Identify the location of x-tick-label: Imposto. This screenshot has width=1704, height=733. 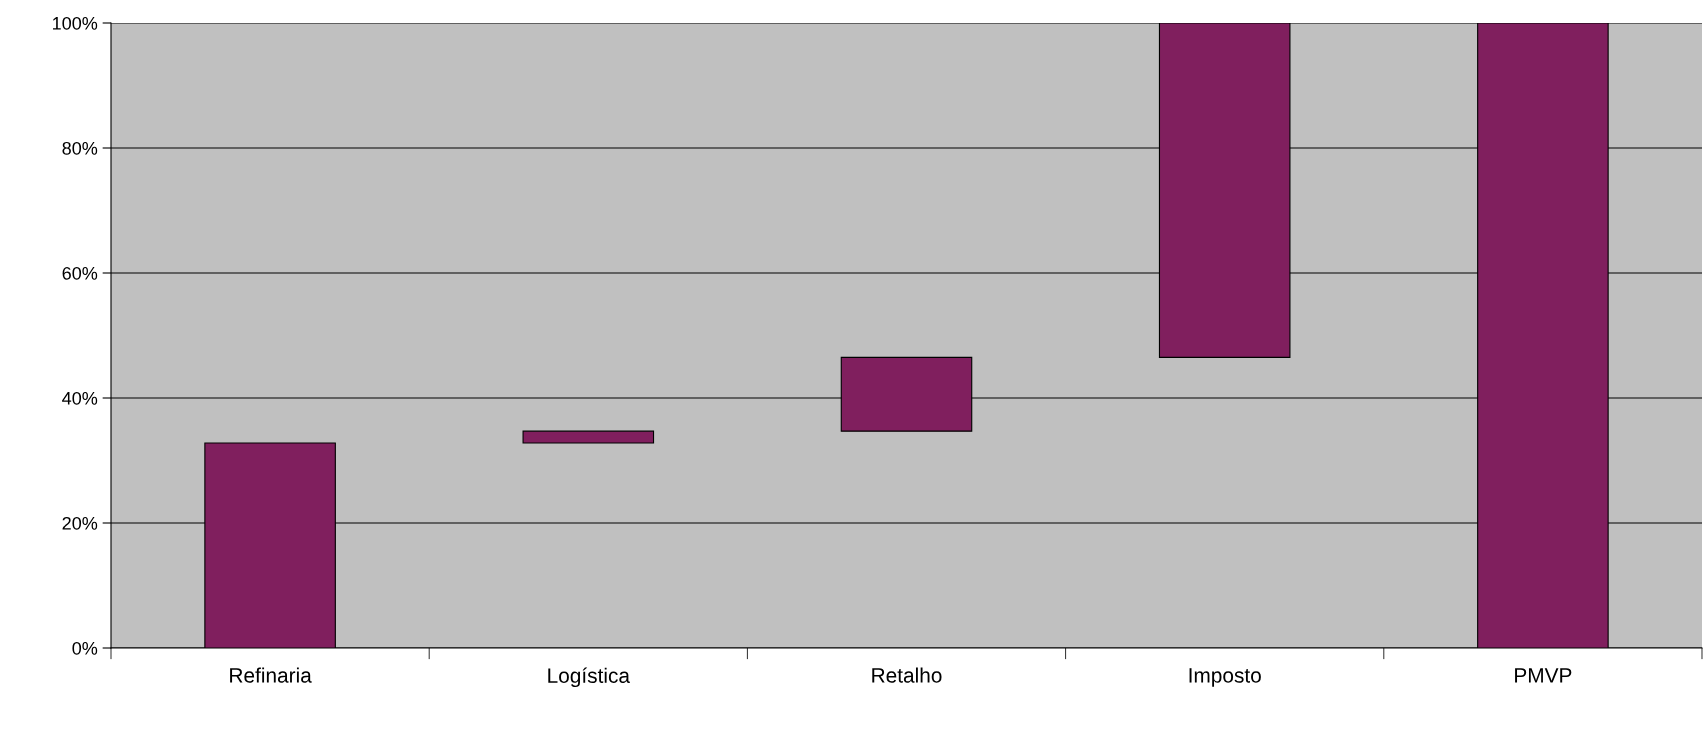
(1225, 677).